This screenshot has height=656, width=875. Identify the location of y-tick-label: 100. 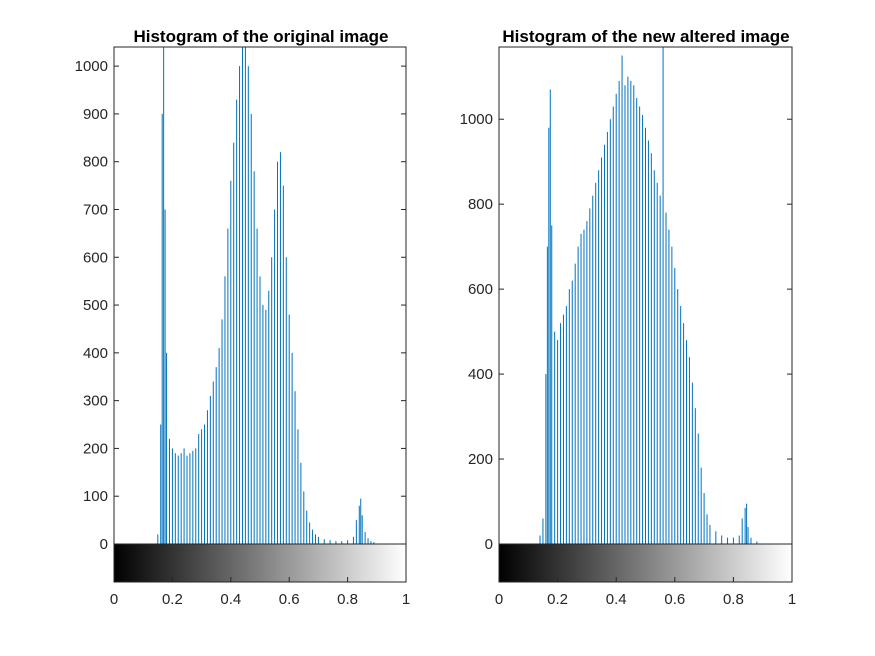
(95, 496).